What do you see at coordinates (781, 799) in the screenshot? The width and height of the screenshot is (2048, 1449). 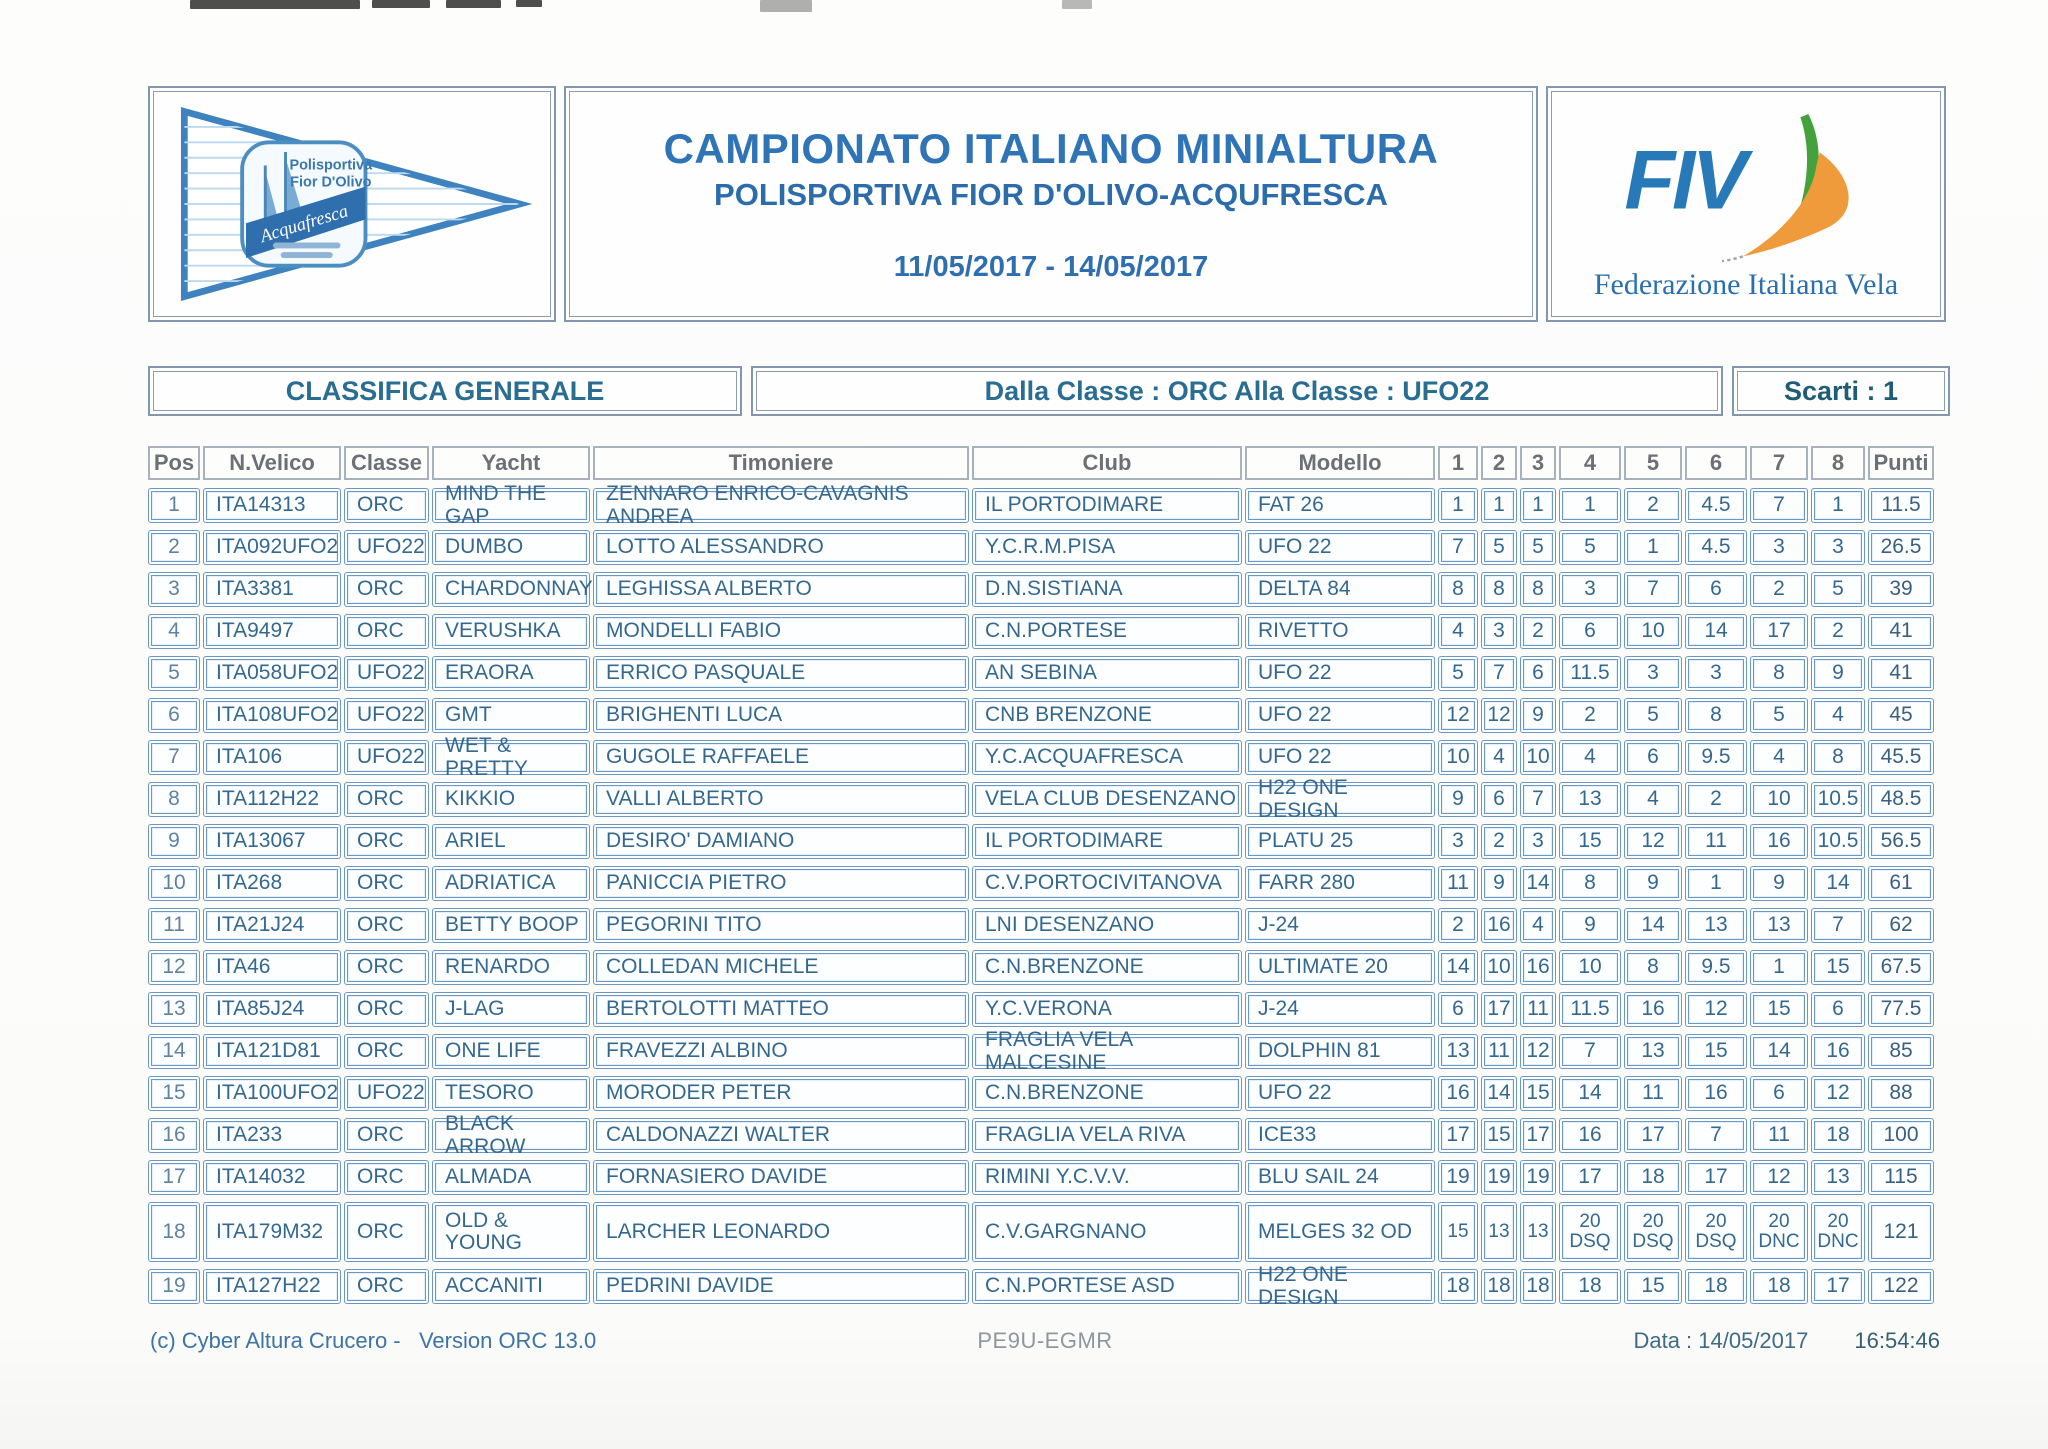 I see `cell: VALLI ALBERTO` at bounding box center [781, 799].